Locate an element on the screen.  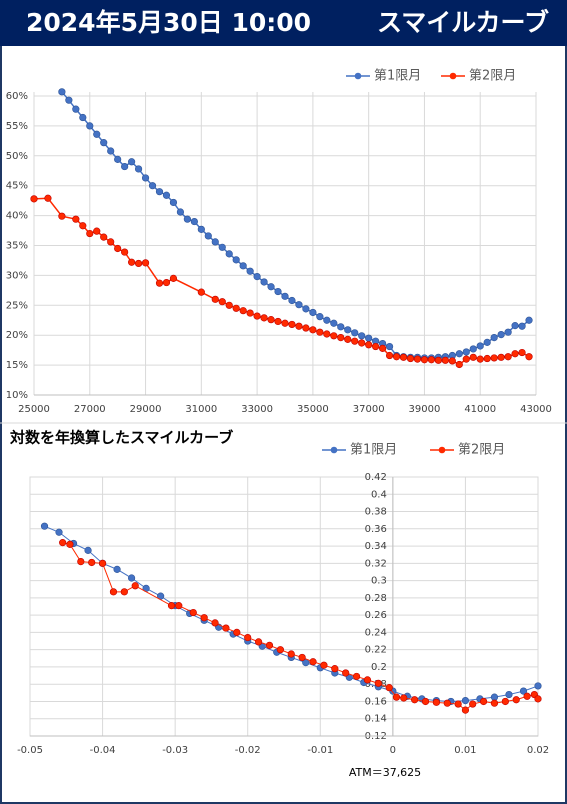
y-tick-label: 55% is located at coordinates (17, 126).